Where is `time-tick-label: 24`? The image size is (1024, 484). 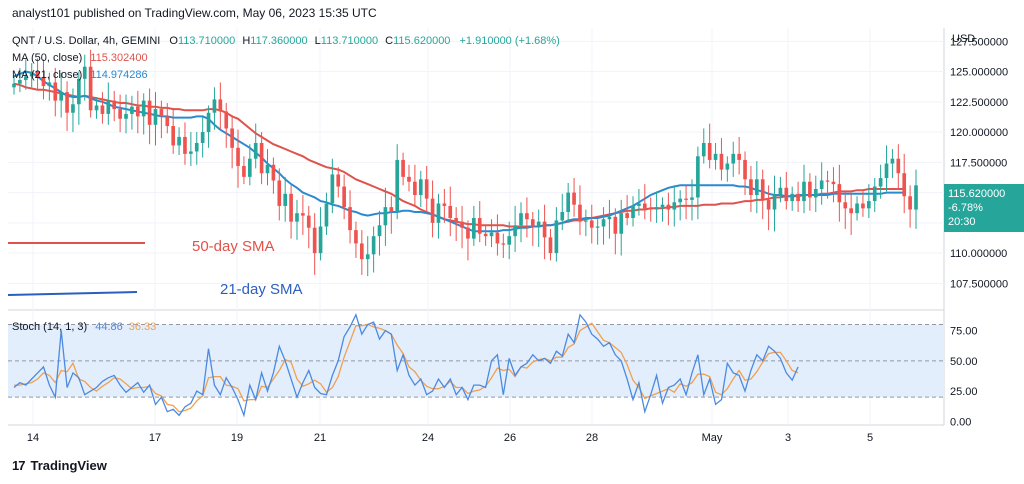 time-tick-label: 24 is located at coordinates (428, 438).